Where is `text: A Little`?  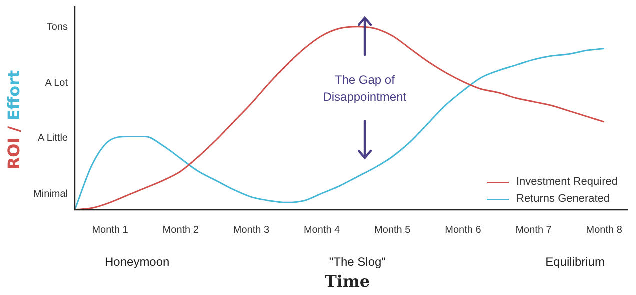
text: A Little is located at coordinates (53, 138).